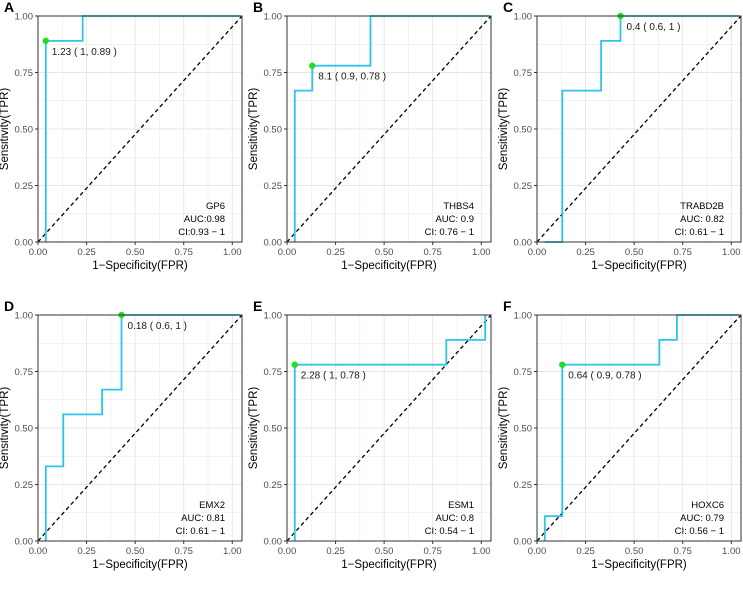 This screenshot has height=591, width=743. I want to click on auc-label: AUC: 0.9, so click(454, 219).